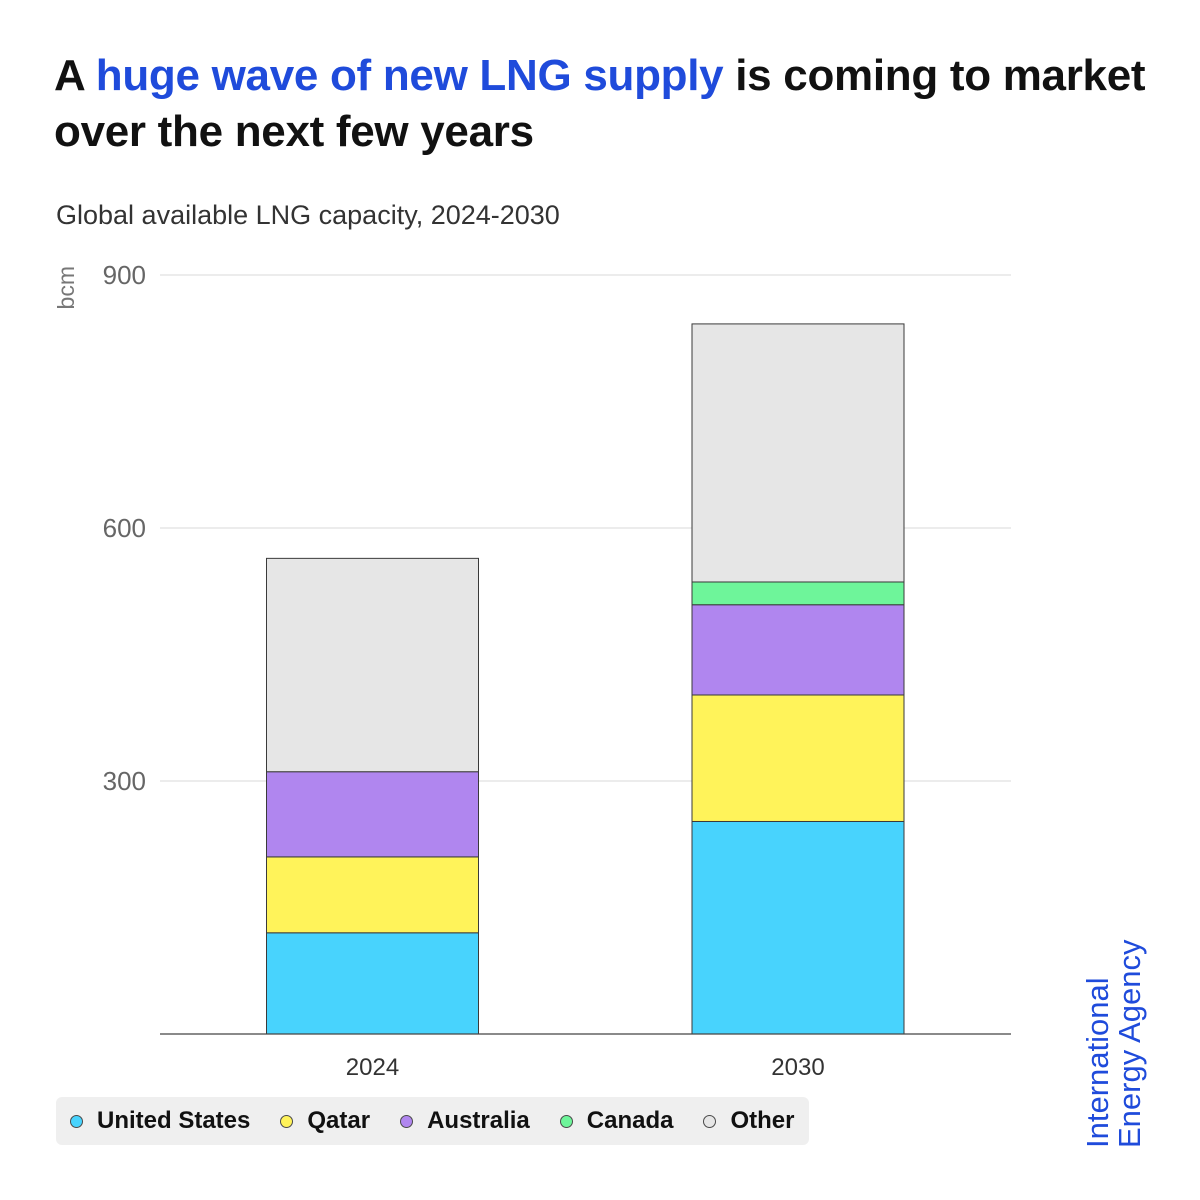  What do you see at coordinates (308, 215) in the screenshot?
I see `chart-subtitle: Global available LNG capacity, 2024-2030` at bounding box center [308, 215].